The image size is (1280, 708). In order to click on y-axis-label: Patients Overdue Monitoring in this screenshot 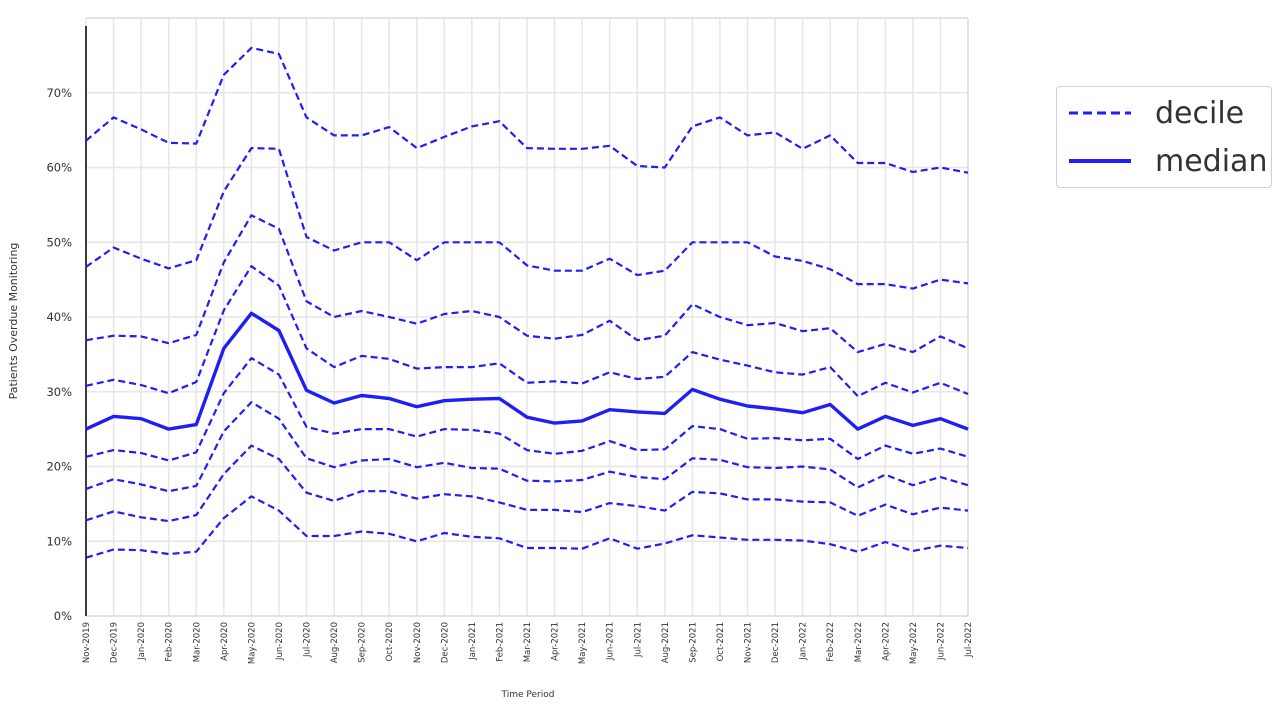, I will do `click(13, 321)`.